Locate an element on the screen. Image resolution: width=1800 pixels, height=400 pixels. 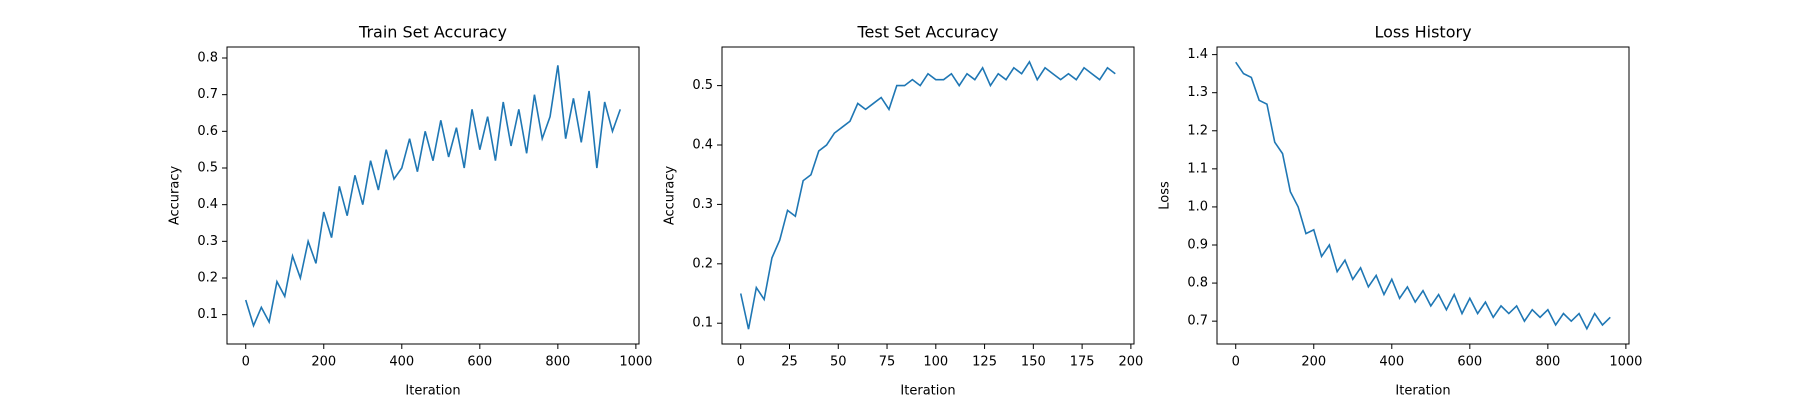
y-tick-label: 1.3 is located at coordinates (1197, 92).